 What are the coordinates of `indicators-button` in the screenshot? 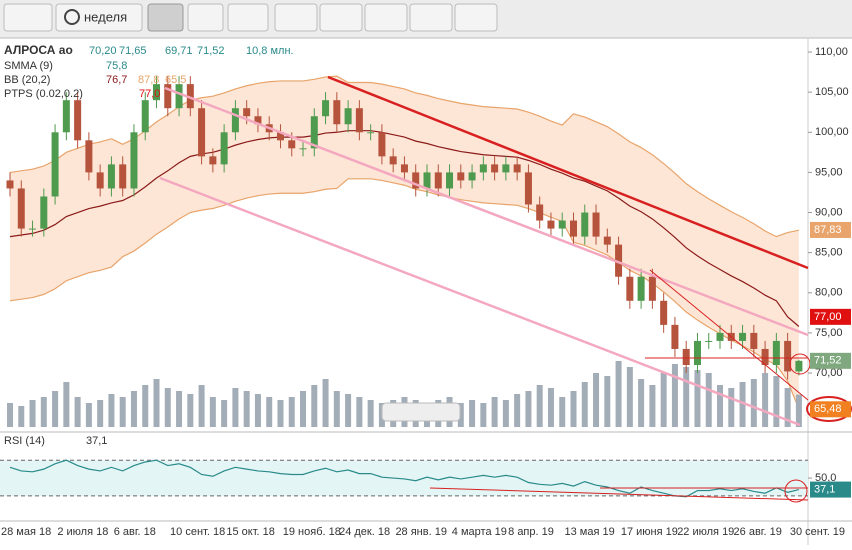 It's located at (248, 17).